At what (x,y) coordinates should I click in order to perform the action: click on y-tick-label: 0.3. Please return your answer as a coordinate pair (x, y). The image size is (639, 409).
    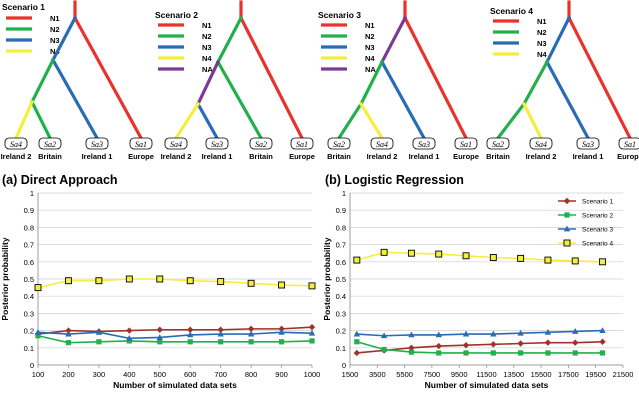
    Looking at the image, I should click on (341, 313).